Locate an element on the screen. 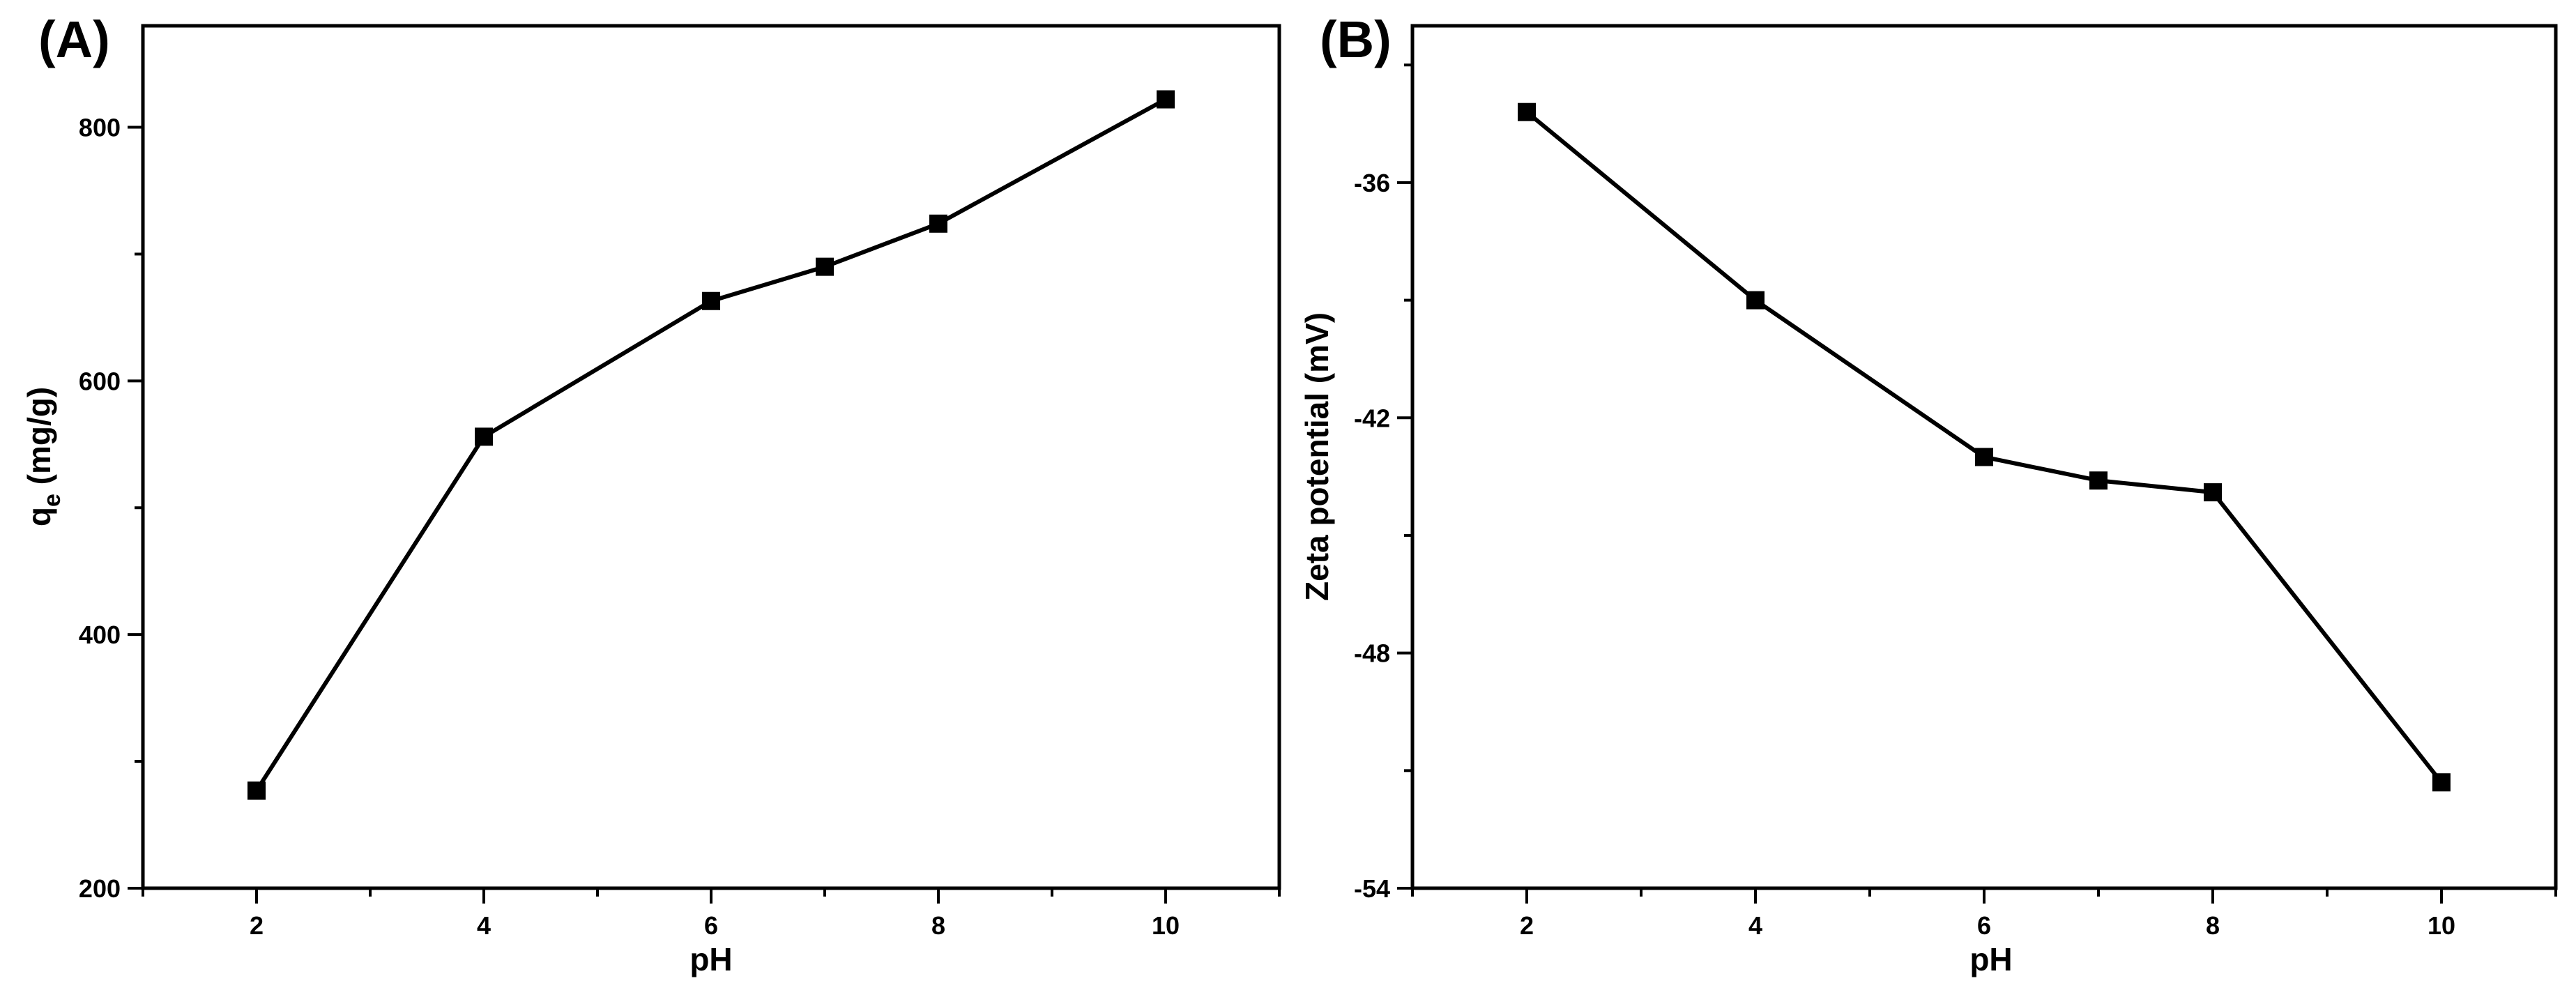 This screenshot has height=990, width=2576. x-tick-label-b-3: 8 is located at coordinates (2213, 925).